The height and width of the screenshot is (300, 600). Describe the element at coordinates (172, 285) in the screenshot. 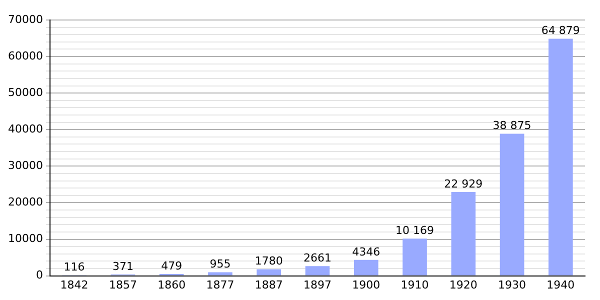

I see `x-tick-label: 1860` at that location.